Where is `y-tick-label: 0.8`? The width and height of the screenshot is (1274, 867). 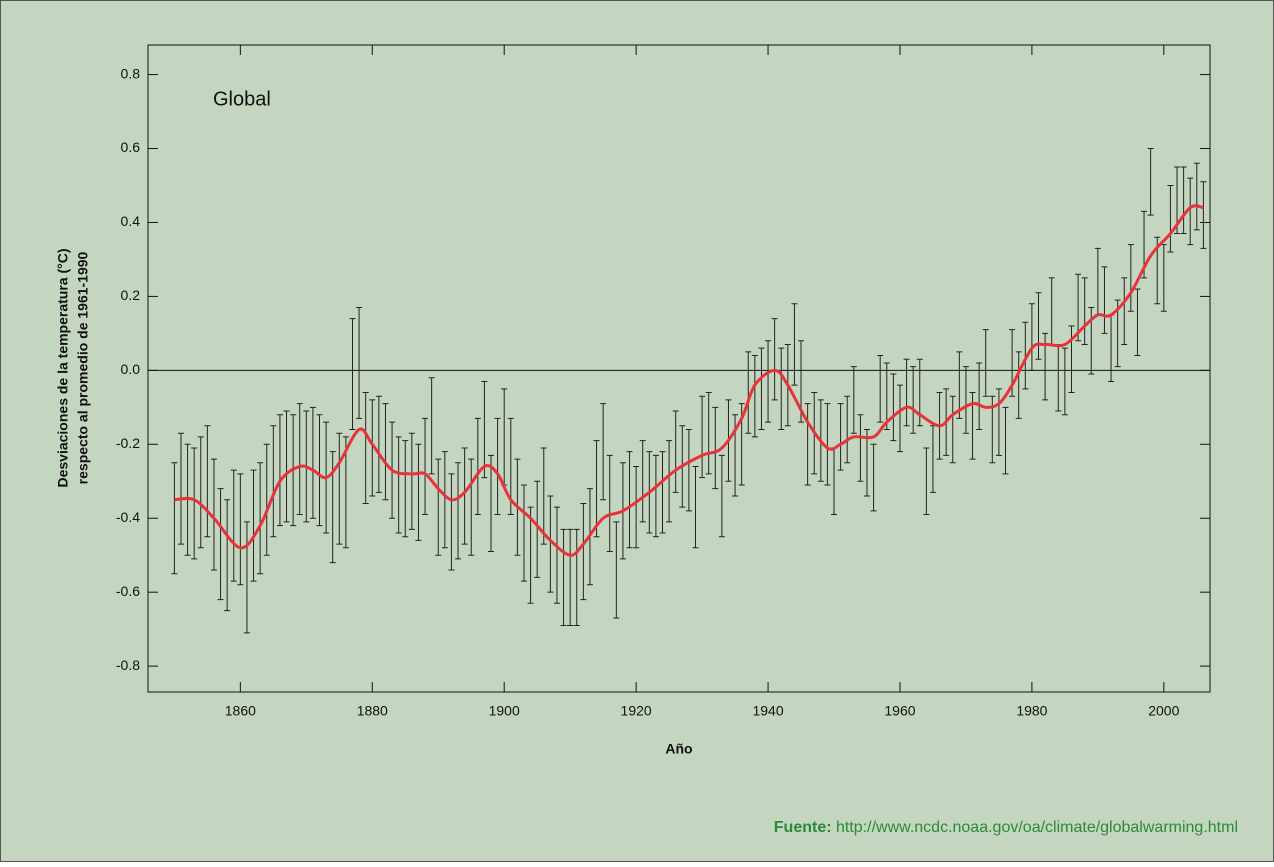
y-tick-label: 0.8 is located at coordinates (131, 73).